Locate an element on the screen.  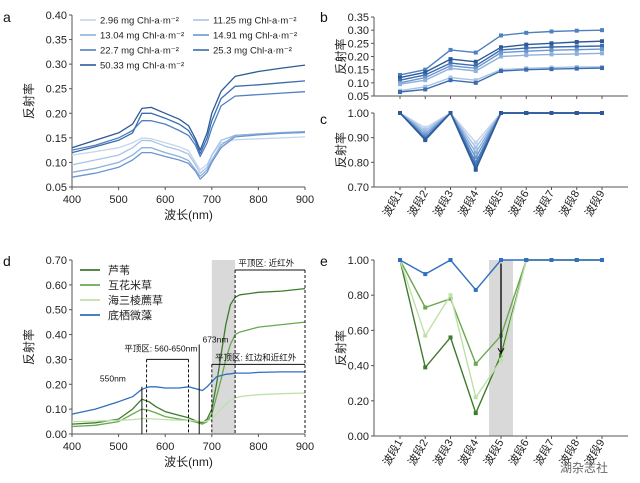
y-tick-label: 0.70 is located at coordinates (358, 188).